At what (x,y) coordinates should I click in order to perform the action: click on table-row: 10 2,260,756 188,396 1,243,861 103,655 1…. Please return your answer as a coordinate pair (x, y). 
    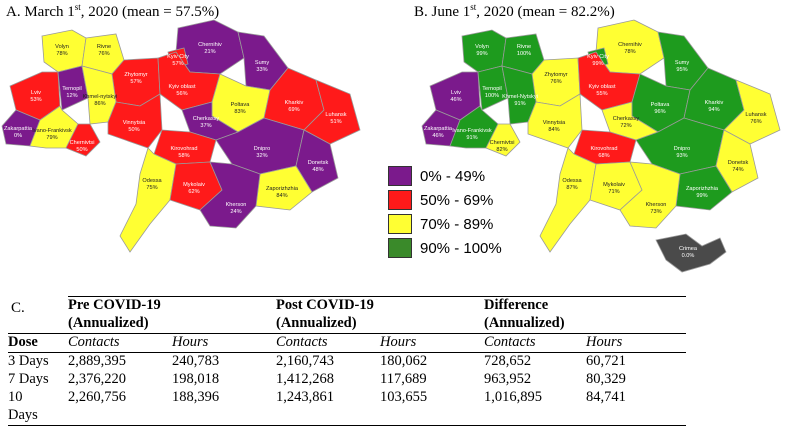
    Looking at the image, I should click on (347, 398).